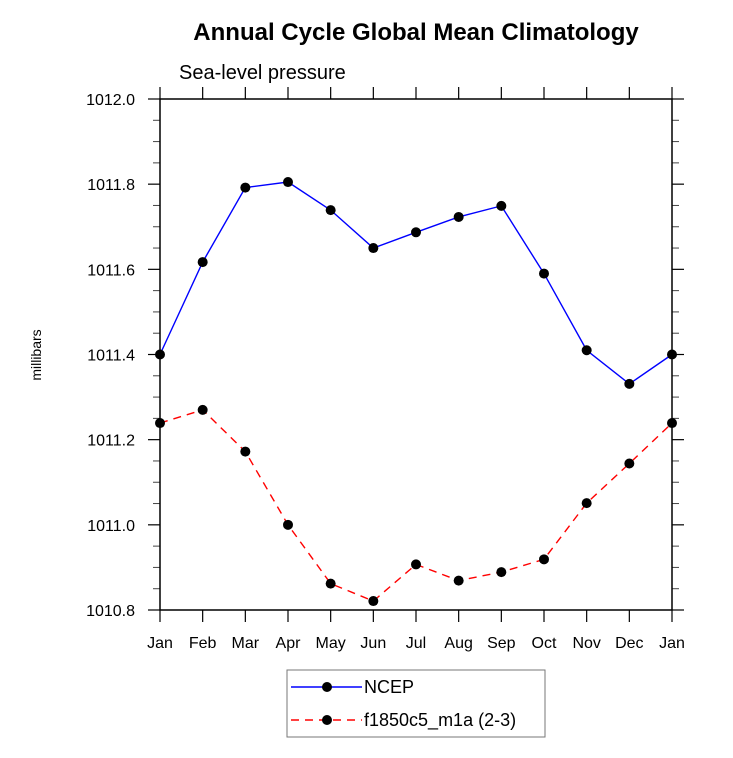 The width and height of the screenshot is (733, 758). What do you see at coordinates (246, 643) in the screenshot?
I see `x-tick-label: Mar` at bounding box center [246, 643].